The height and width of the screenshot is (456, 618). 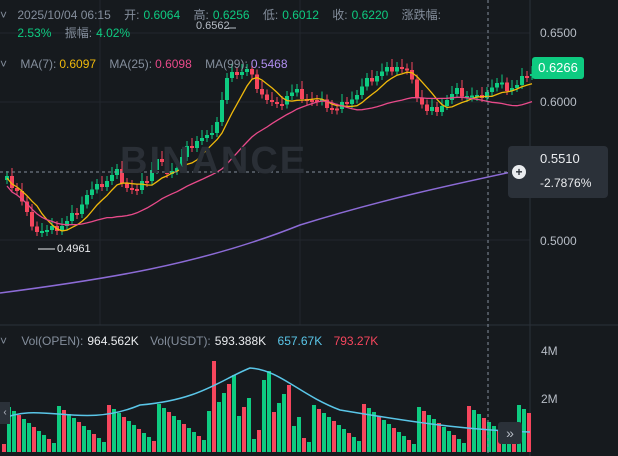 What do you see at coordinates (113, 33) in the screenshot?
I see `amplitude-value: 4.02%` at bounding box center [113, 33].